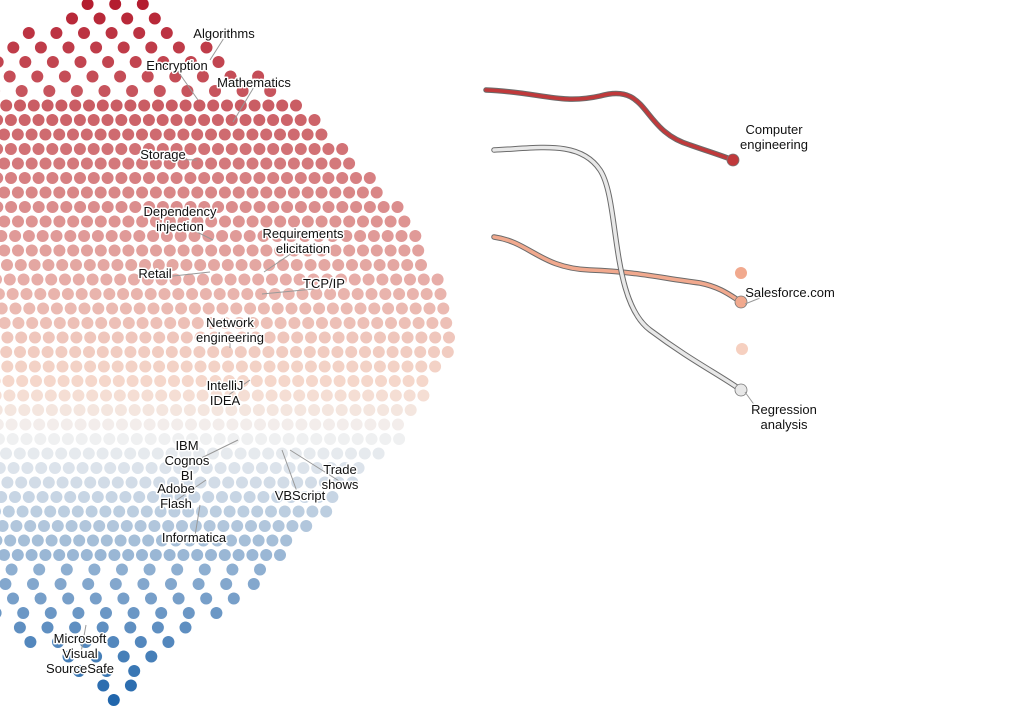 Image resolution: width=1024 pixels, height=710 pixels. Describe the element at coordinates (733, 160) in the screenshot. I see `trajectory-end-dot` at that location.